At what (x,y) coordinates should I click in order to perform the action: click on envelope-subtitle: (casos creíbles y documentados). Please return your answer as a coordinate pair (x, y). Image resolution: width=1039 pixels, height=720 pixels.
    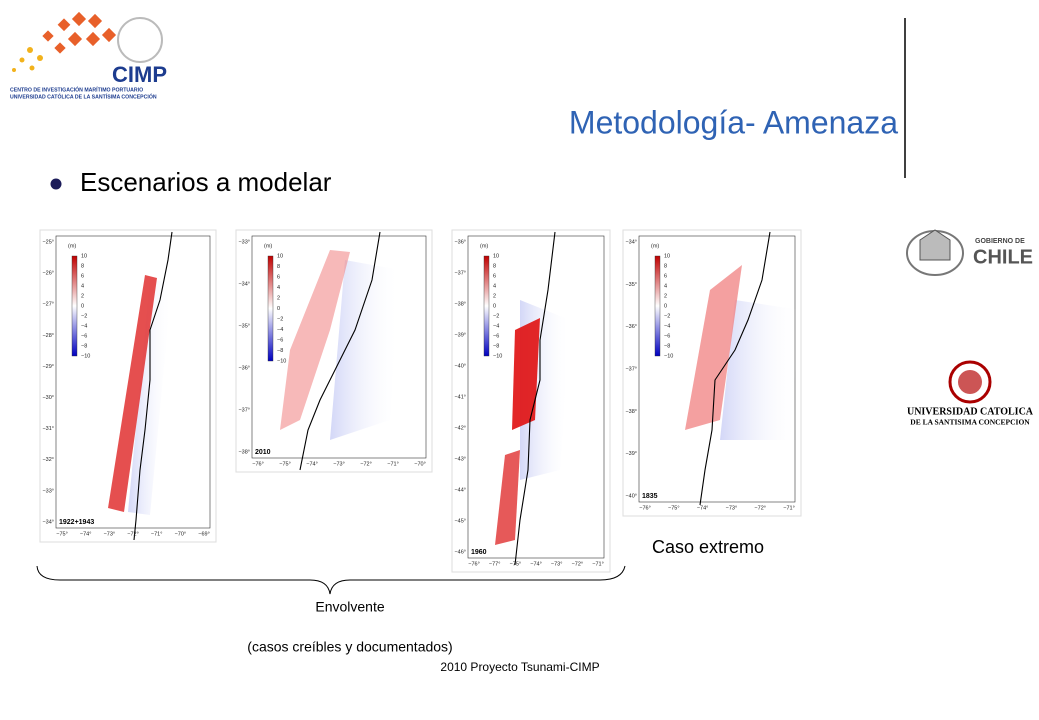
    Looking at the image, I should click on (349, 647).